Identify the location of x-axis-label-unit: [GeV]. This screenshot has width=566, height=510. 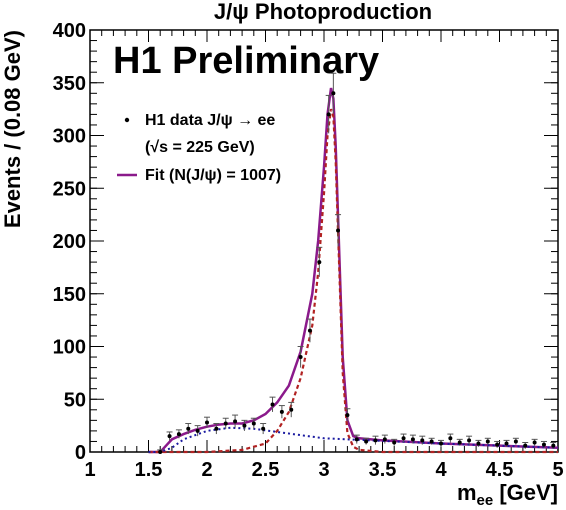
(525, 492).